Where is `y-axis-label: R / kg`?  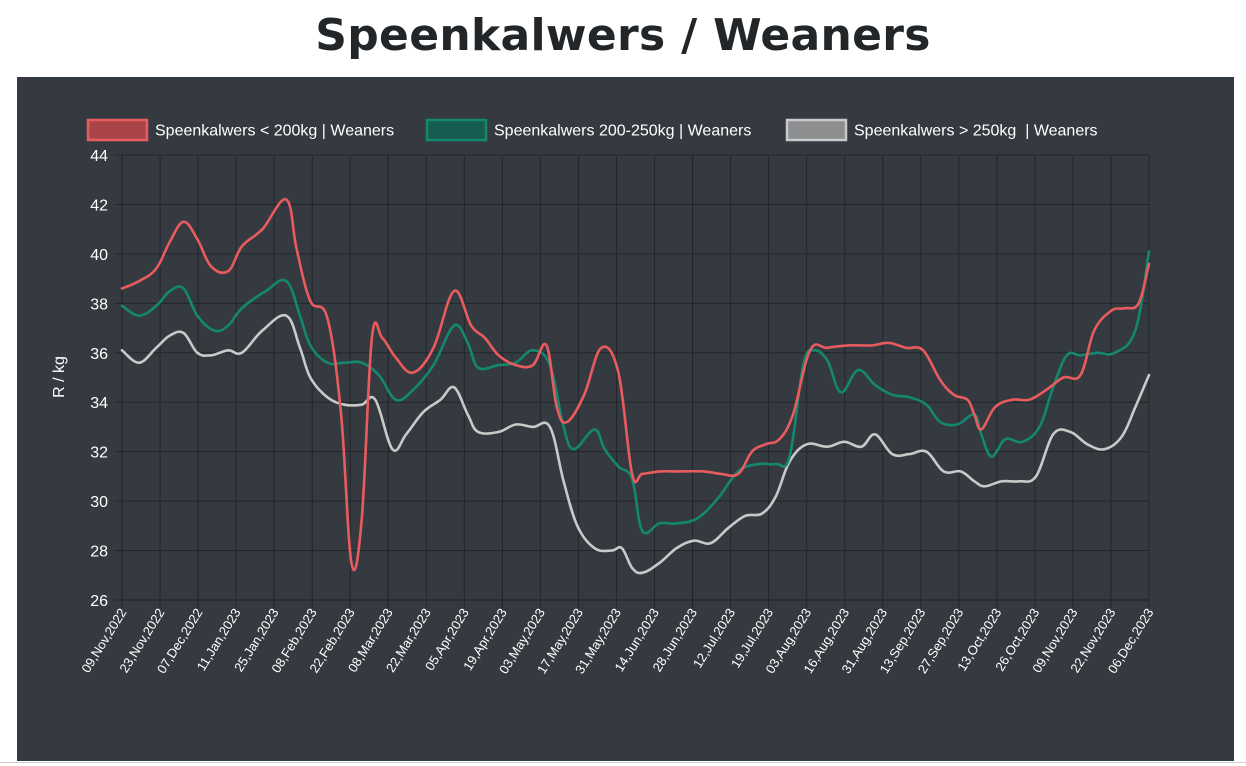 y-axis-label: R / kg is located at coordinates (59, 377).